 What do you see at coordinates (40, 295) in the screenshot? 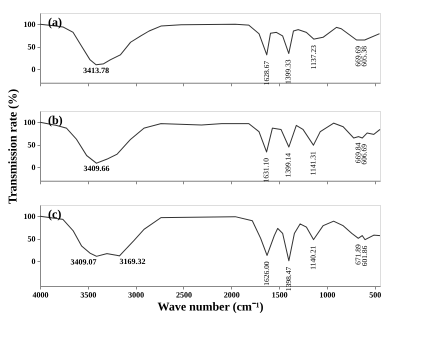
I see `x-tick-label: 4000` at bounding box center [40, 295].